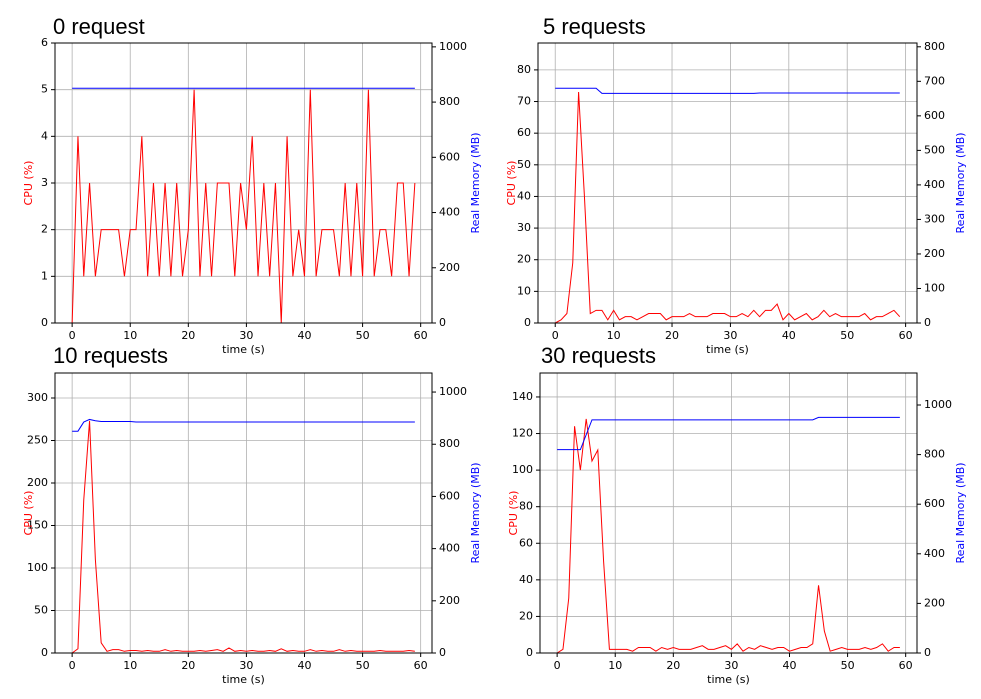  Describe the element at coordinates (110, 355) in the screenshot. I see `chart-title: 10 requests` at that location.